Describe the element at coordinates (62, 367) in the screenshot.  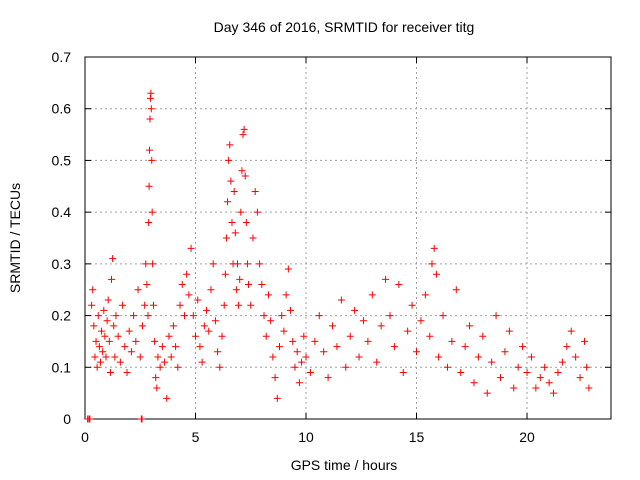
I see `y-tick-label: 0.1` at that location.